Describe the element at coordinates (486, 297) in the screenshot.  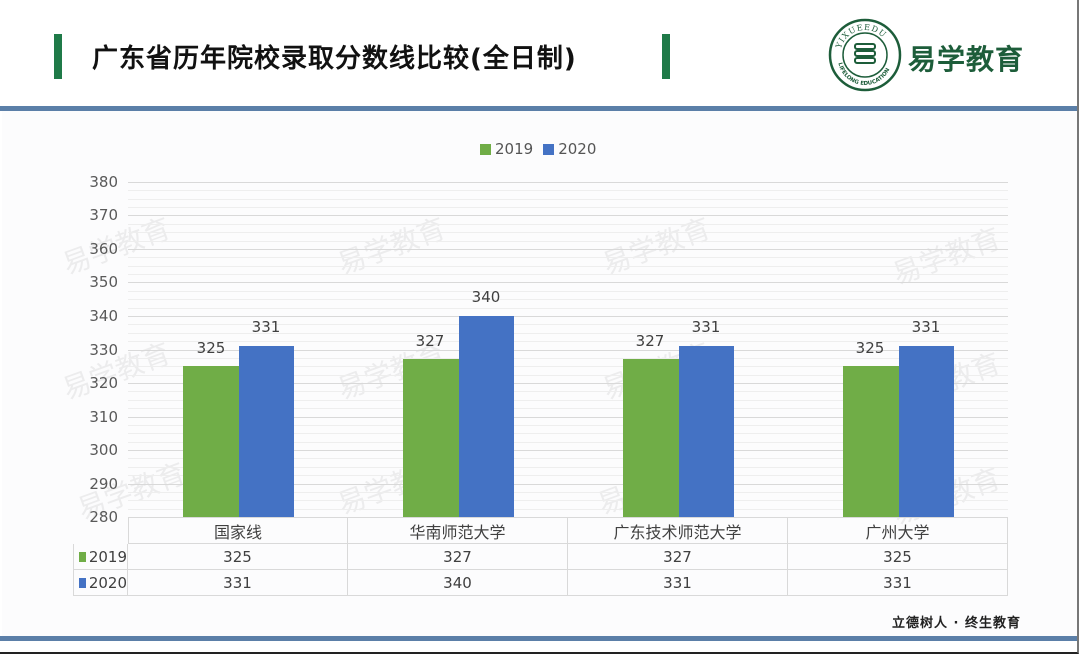
I see `bar-value-label: 340` at that location.